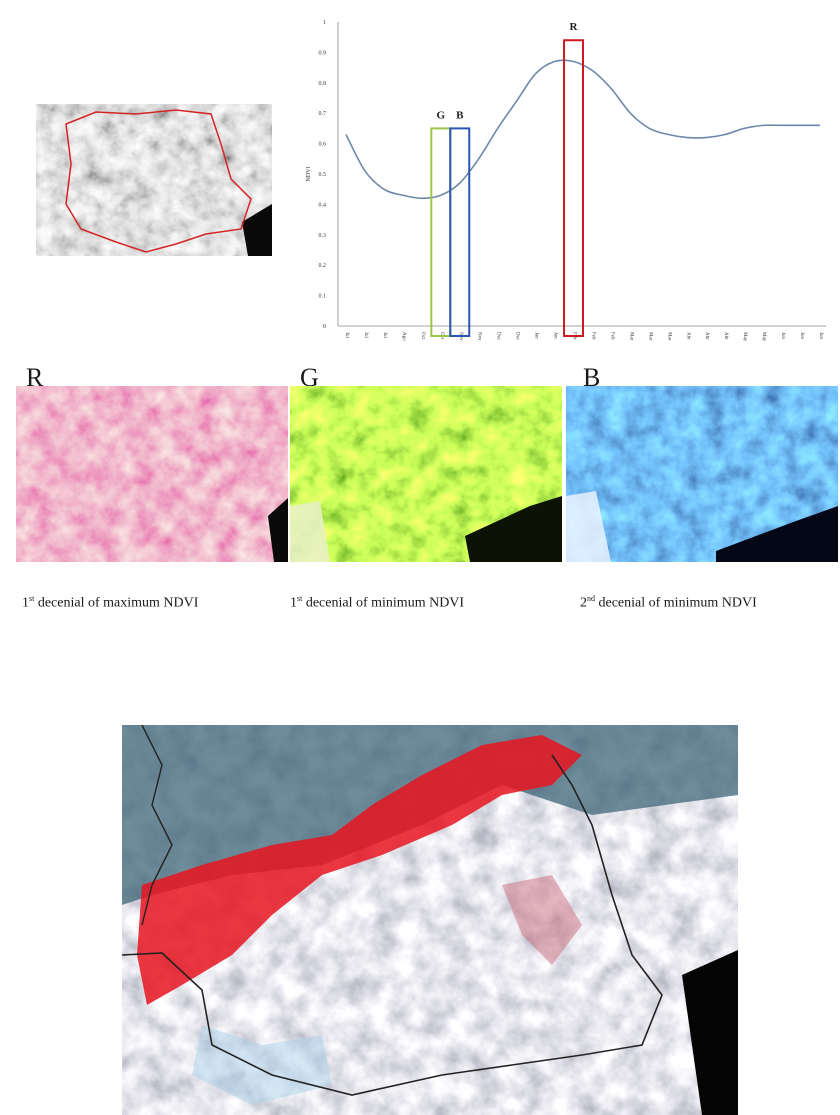  Describe the element at coordinates (158, 181) in the screenshot. I see `state-boundary-line` at that location.